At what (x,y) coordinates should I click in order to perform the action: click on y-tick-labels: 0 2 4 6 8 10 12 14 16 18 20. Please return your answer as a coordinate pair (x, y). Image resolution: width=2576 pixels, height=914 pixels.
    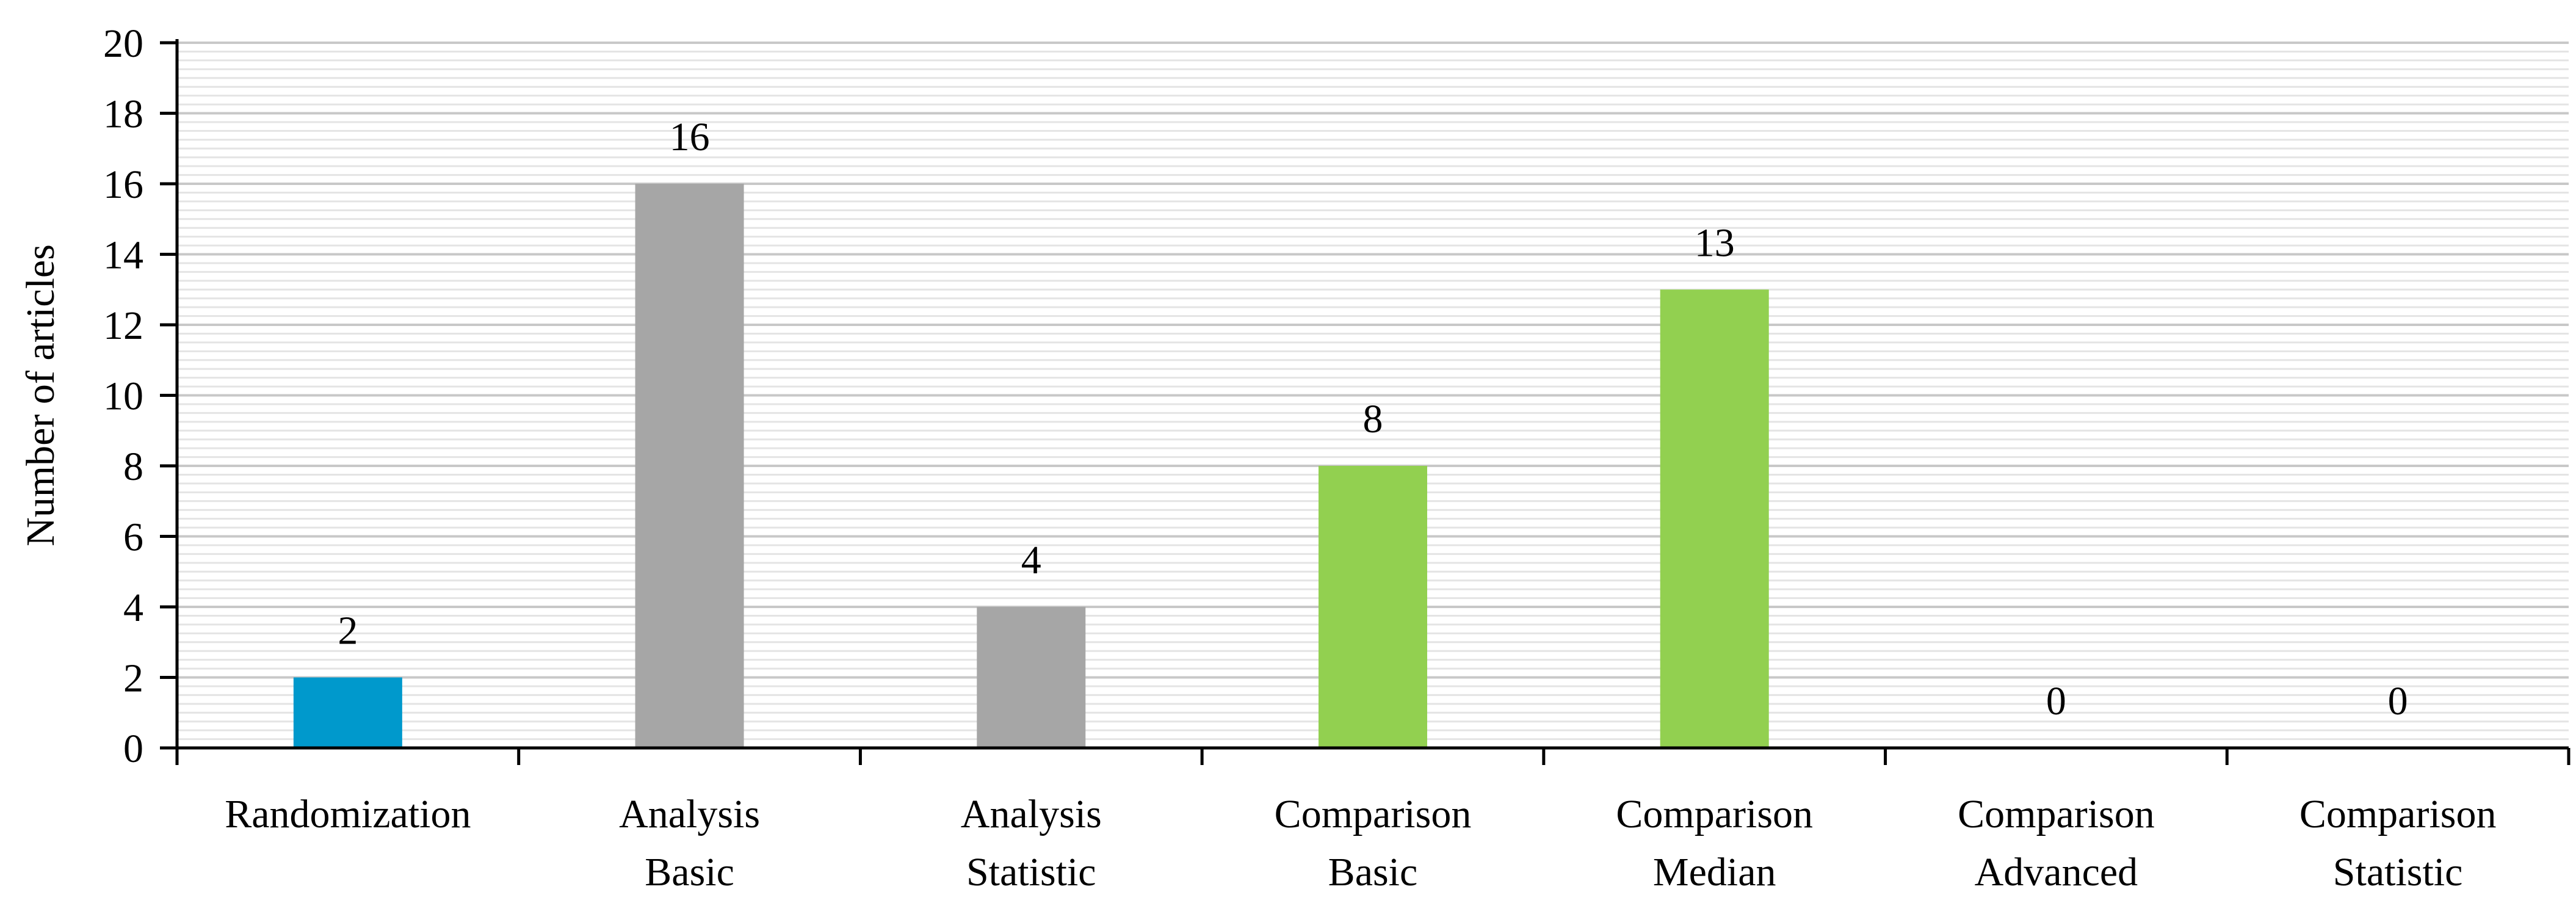
    Looking at the image, I should click on (123, 396).